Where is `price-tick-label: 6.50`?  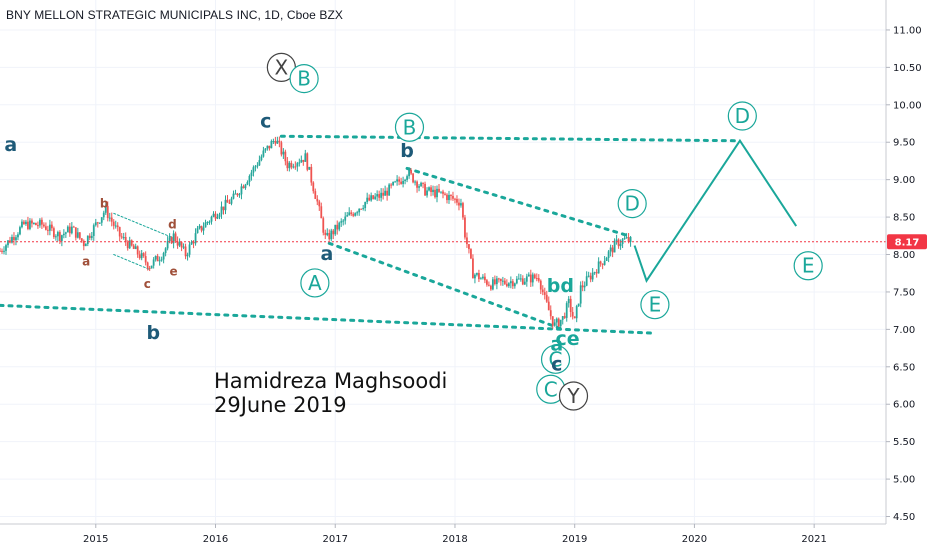 price-tick-label: 6.50 is located at coordinates (904, 367).